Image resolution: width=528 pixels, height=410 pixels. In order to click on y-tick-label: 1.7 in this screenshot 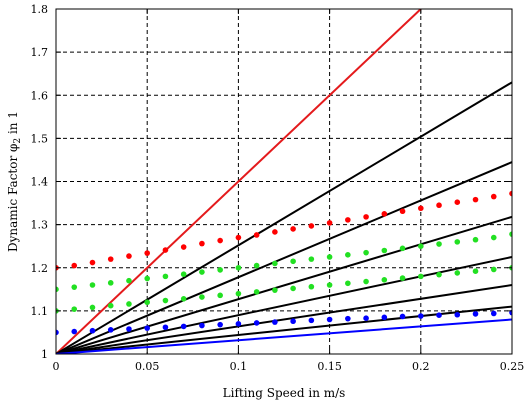, I will do `click(40, 52)`.